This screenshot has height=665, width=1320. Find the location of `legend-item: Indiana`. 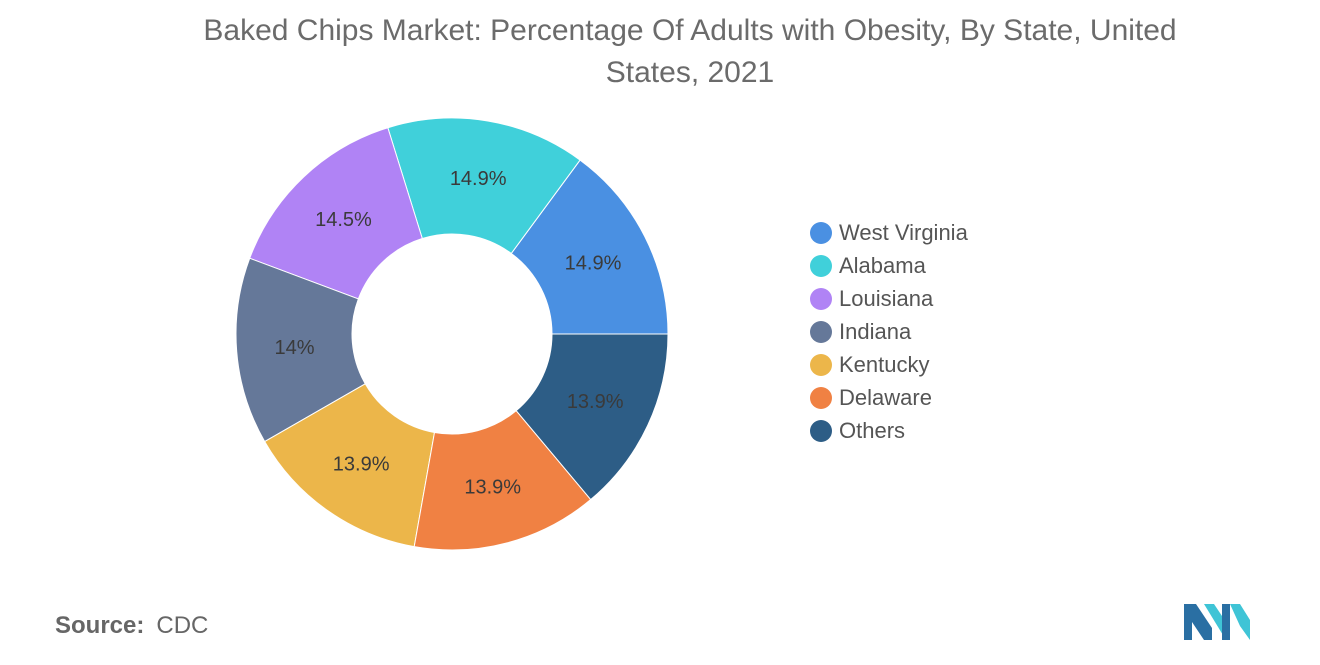

legend-item: Indiana is located at coordinates (889, 331).